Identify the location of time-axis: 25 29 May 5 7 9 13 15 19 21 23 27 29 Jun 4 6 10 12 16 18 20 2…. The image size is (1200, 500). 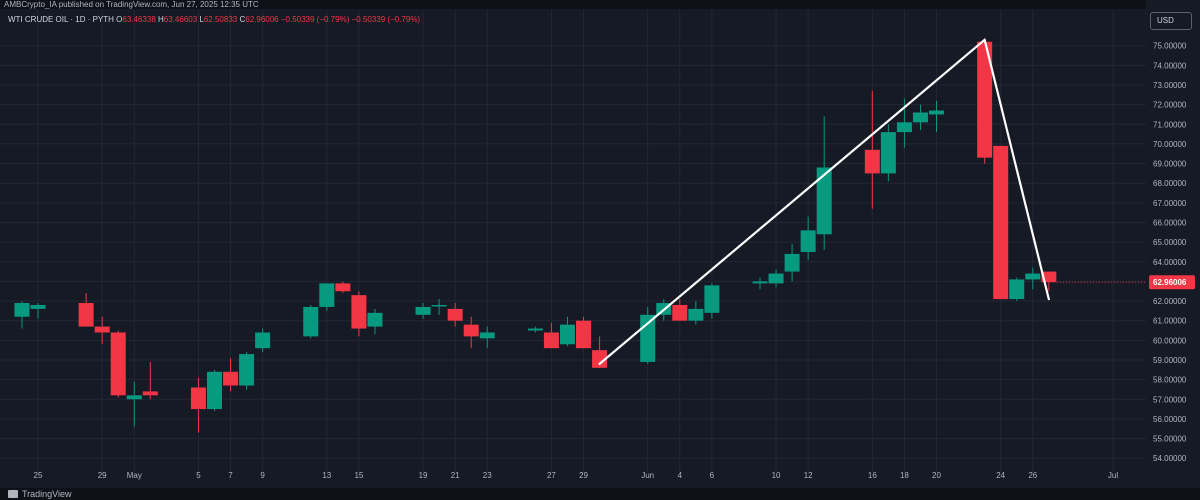
(576, 475).